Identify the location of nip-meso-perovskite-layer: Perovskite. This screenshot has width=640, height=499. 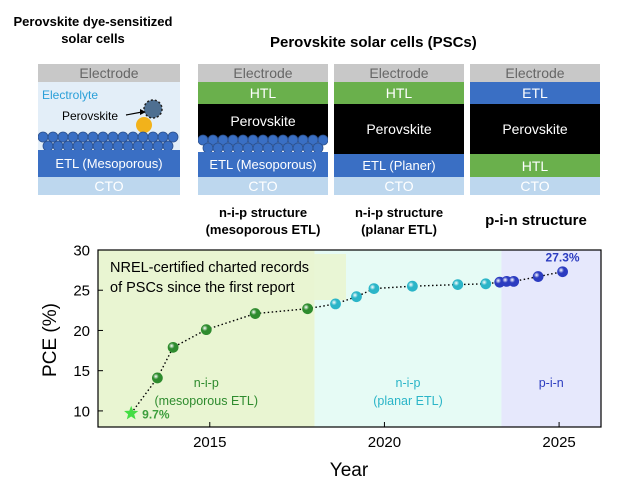
(263, 121).